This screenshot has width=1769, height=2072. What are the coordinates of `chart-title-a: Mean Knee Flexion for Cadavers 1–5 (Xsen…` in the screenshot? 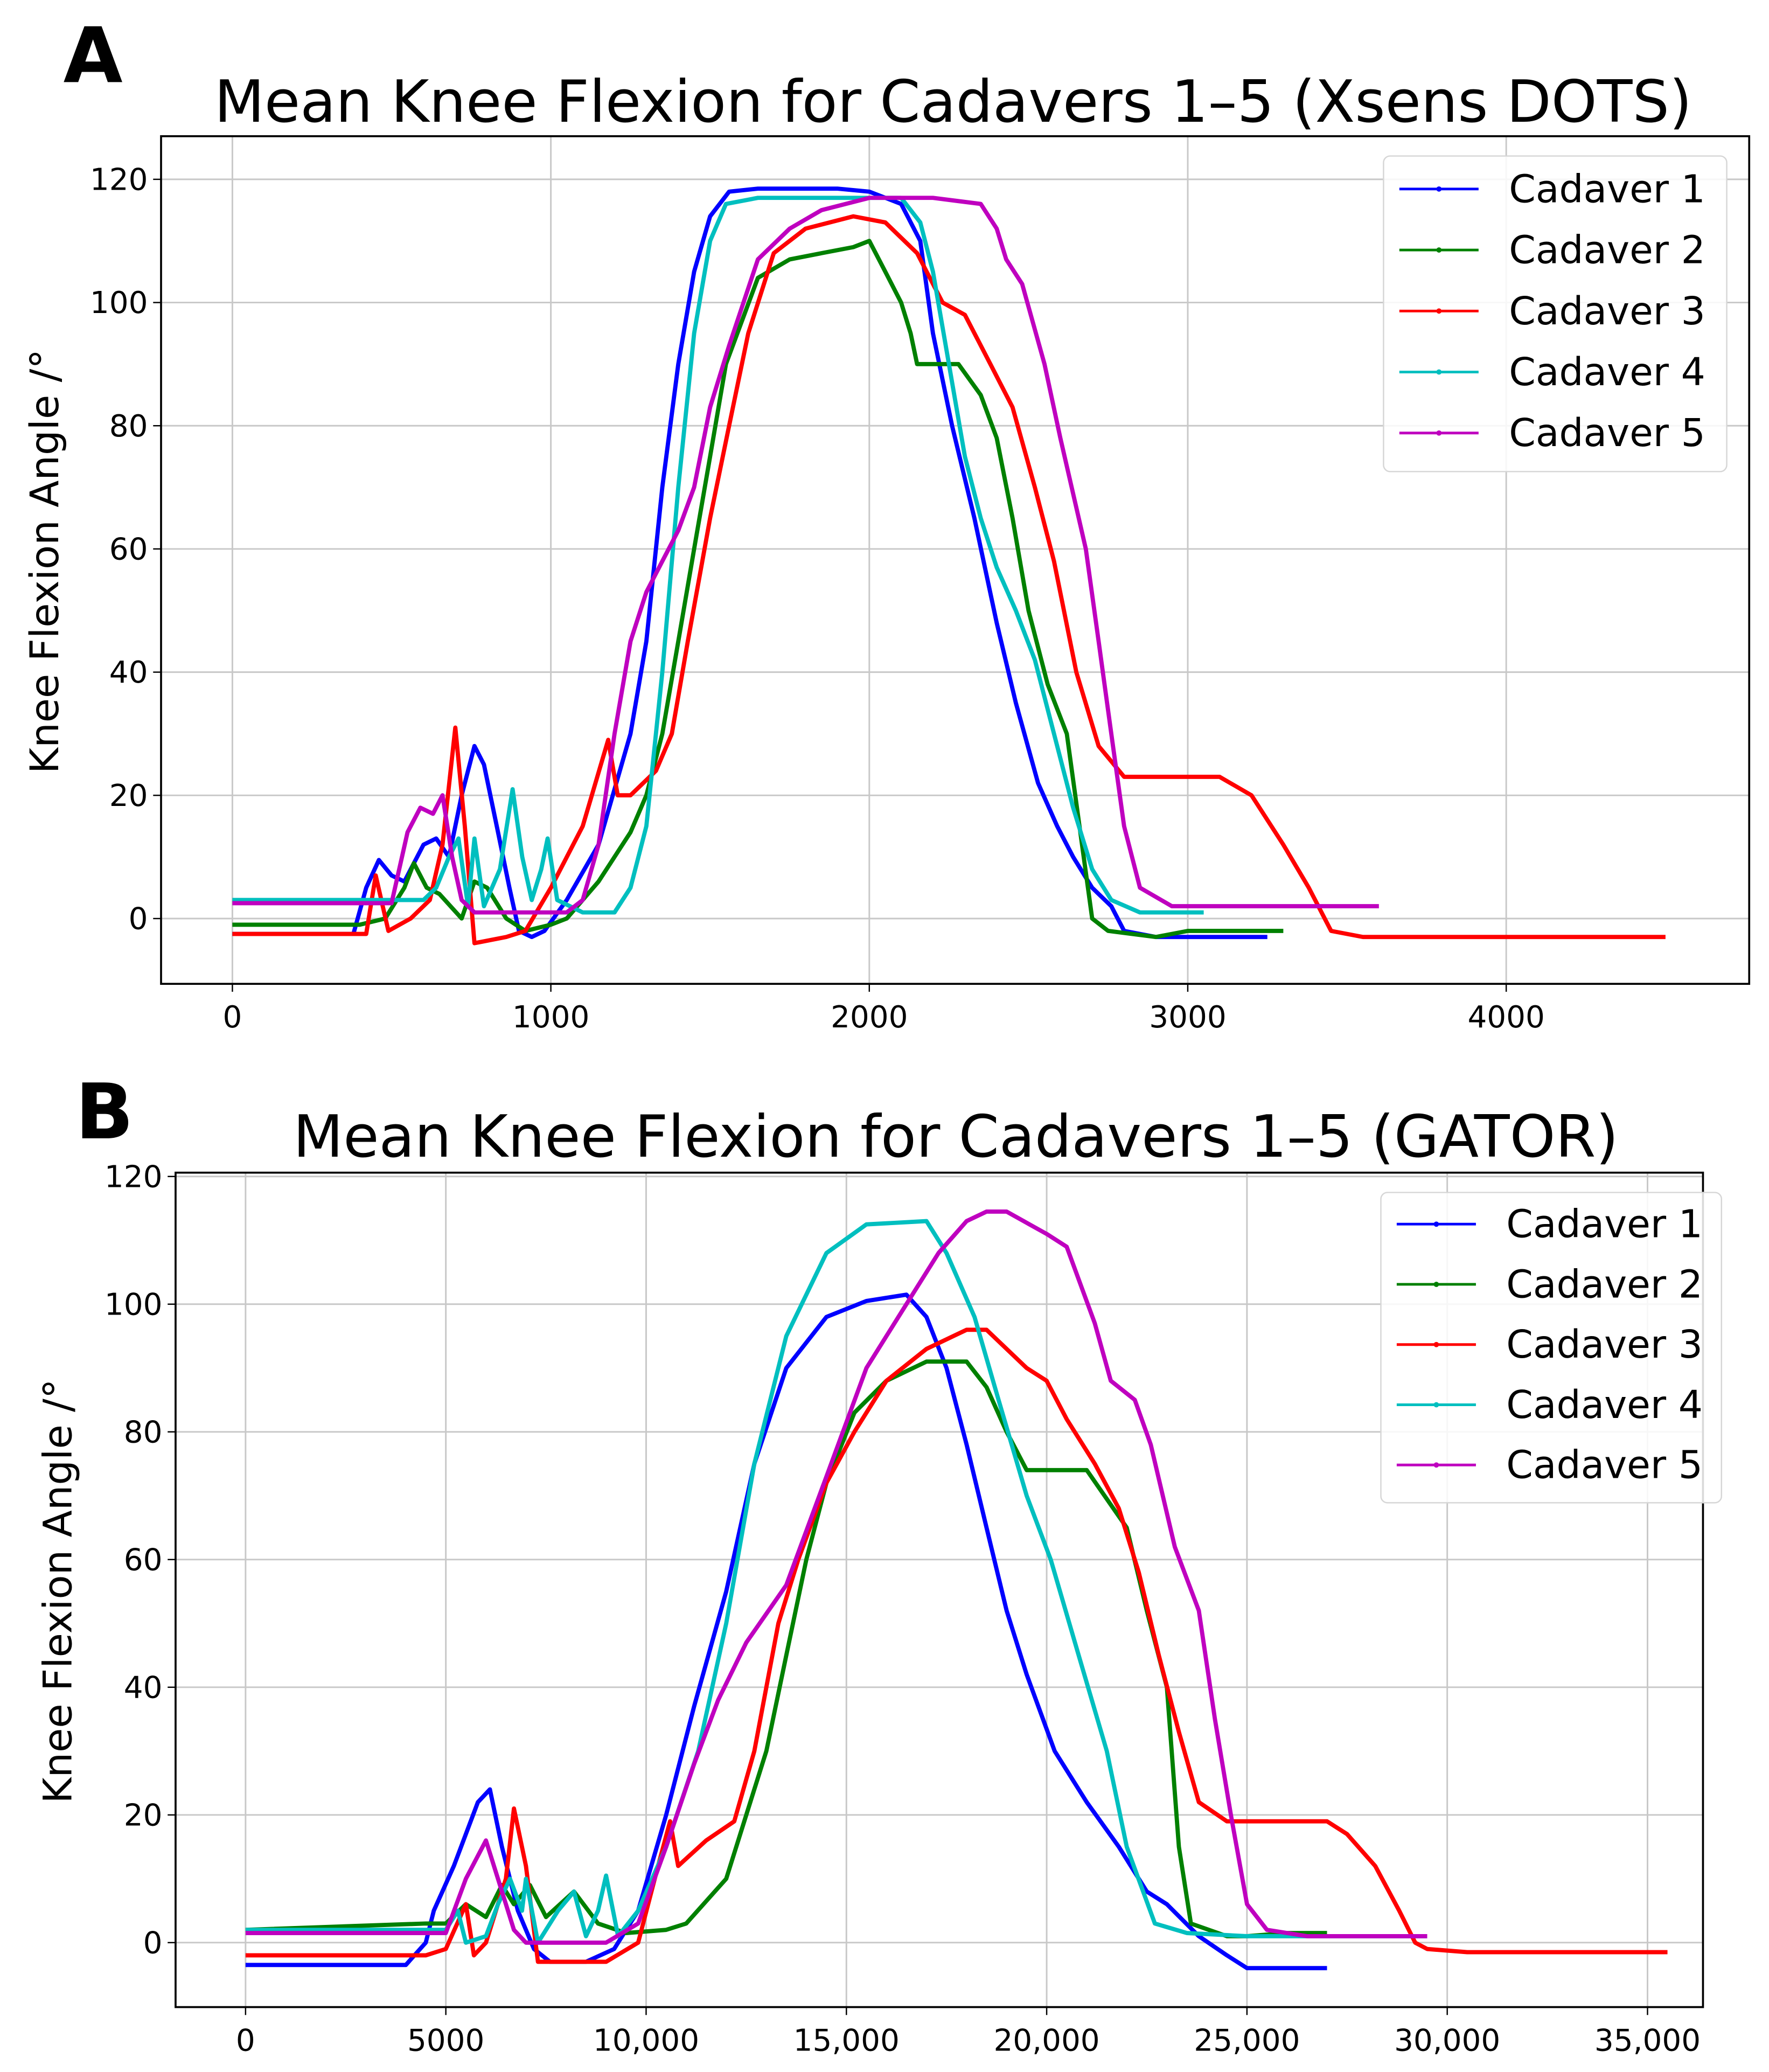 It's located at (953, 102).